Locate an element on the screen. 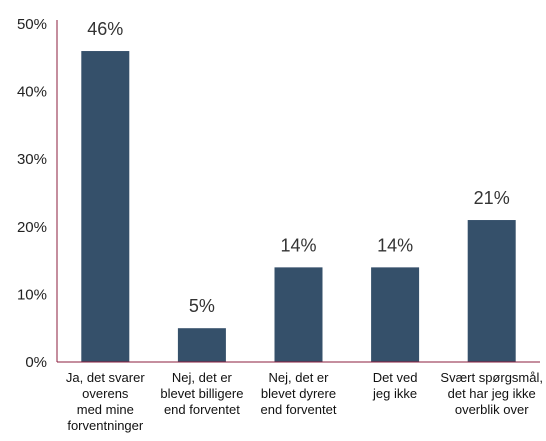 The height and width of the screenshot is (441, 546). y-tick-label: 10% is located at coordinates (32, 294).